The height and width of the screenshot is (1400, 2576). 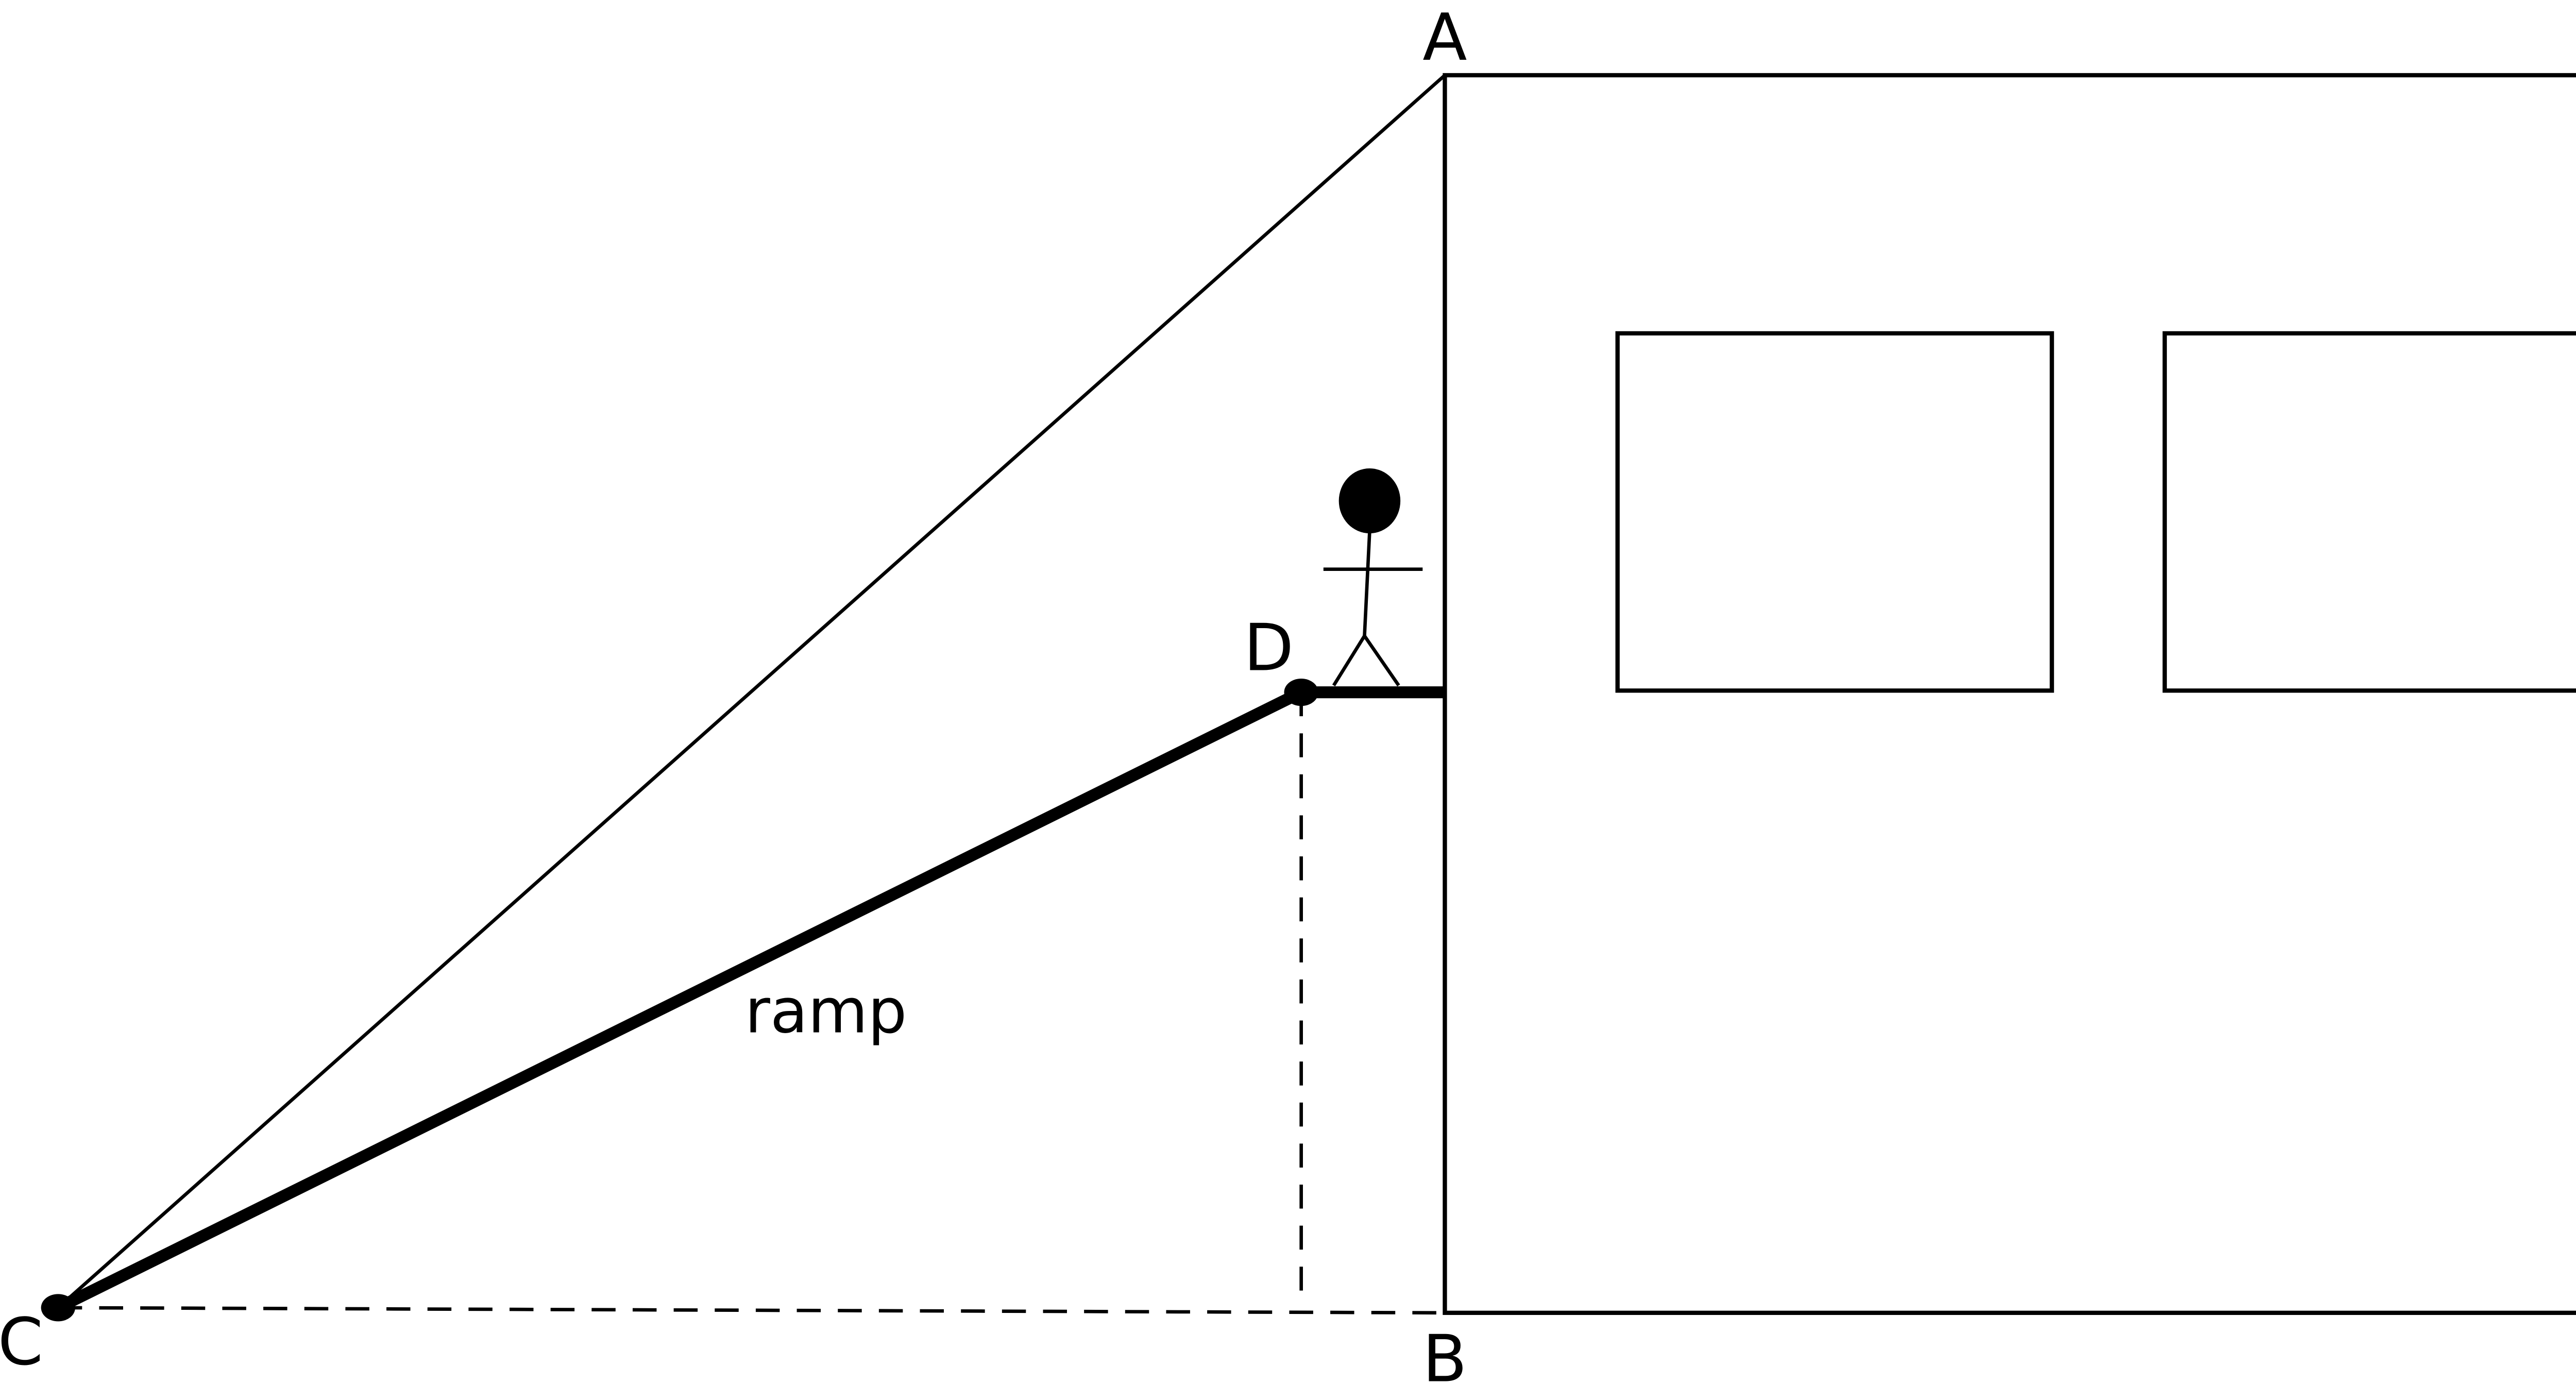 I want to click on label-c: C, so click(x=21, y=1341).